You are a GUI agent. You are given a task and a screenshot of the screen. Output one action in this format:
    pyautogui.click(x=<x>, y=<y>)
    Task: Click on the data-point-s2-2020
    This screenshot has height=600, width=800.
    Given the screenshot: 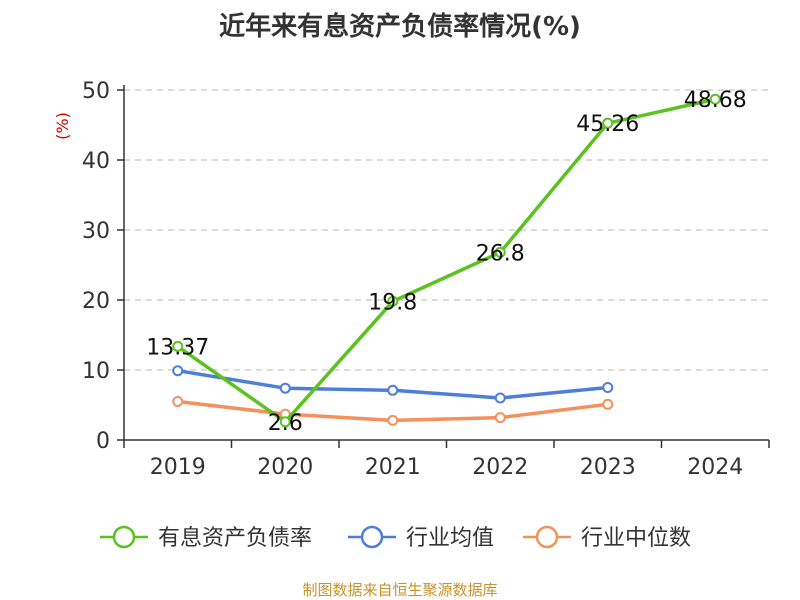 What is the action you would take?
    pyautogui.click(x=285, y=388)
    